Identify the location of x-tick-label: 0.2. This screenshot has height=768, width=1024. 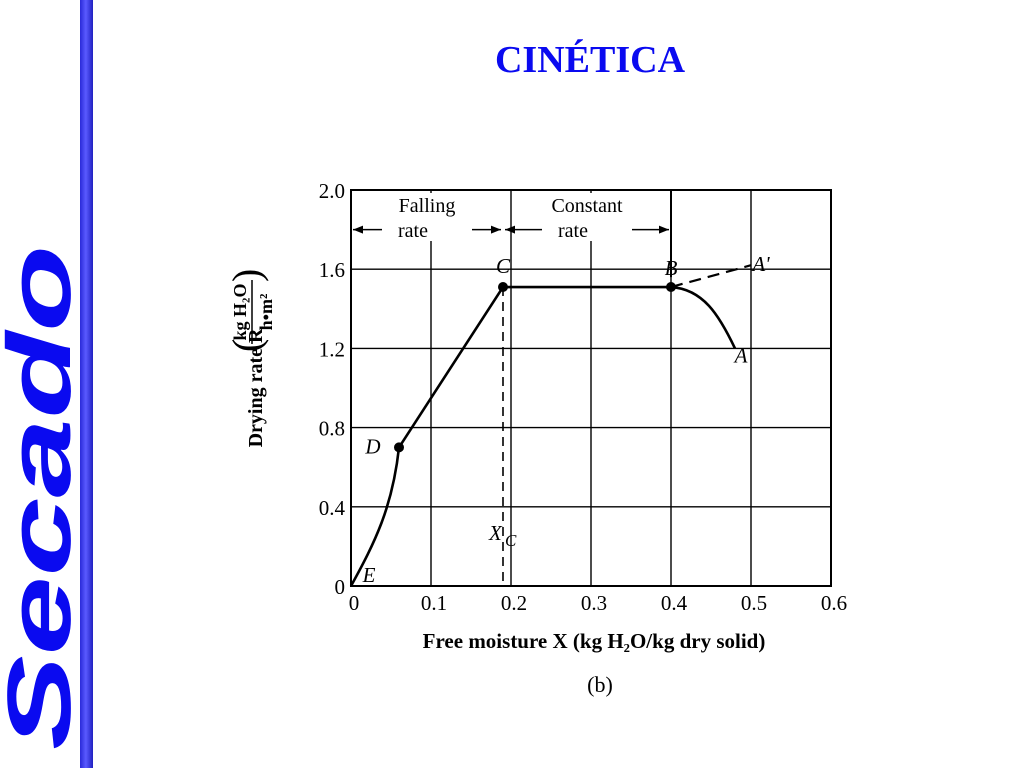
(514, 603).